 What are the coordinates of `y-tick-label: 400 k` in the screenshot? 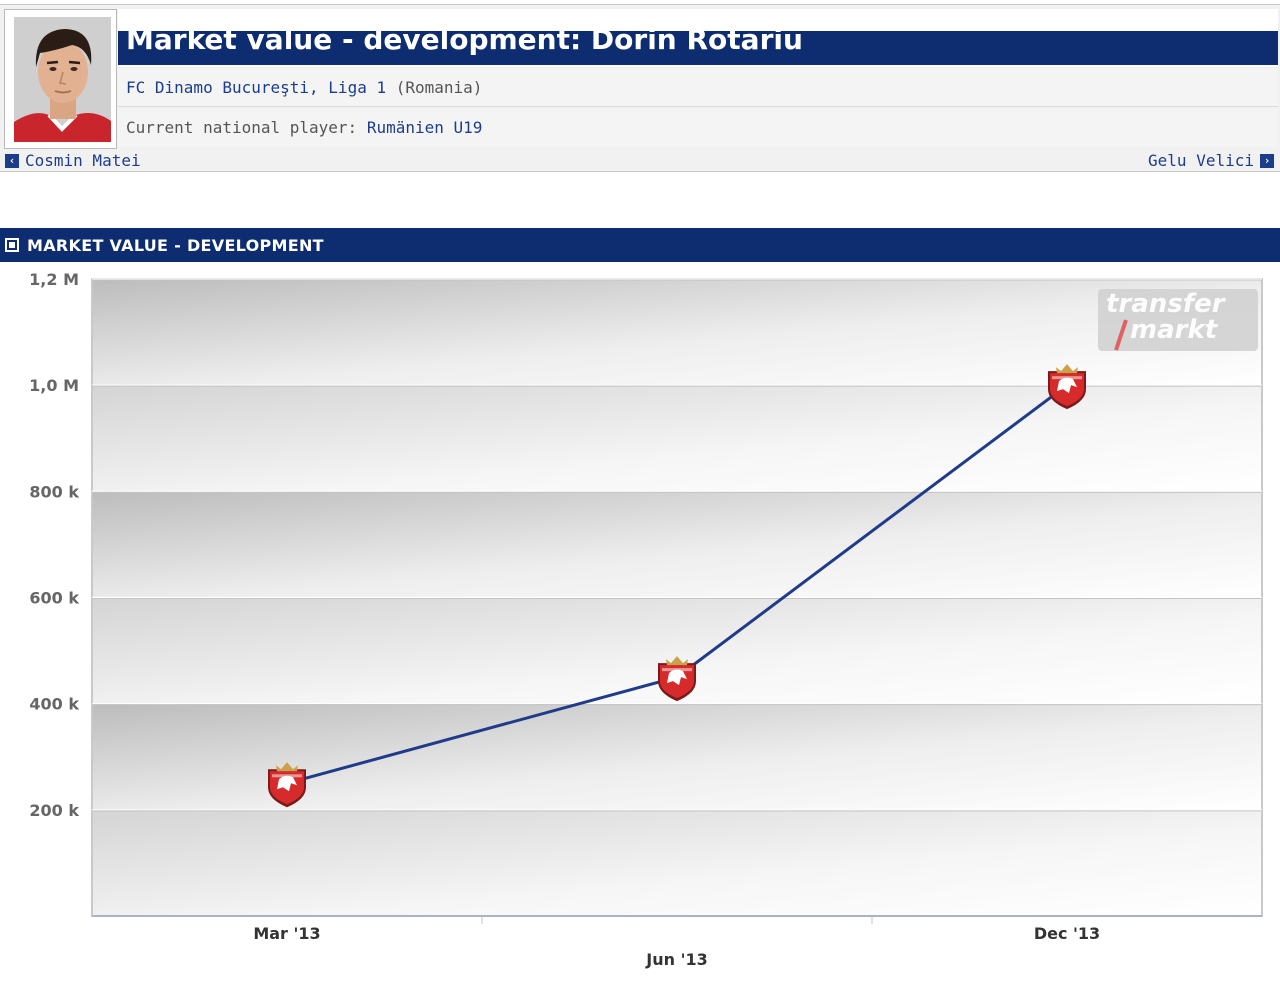 It's located at (54, 704).